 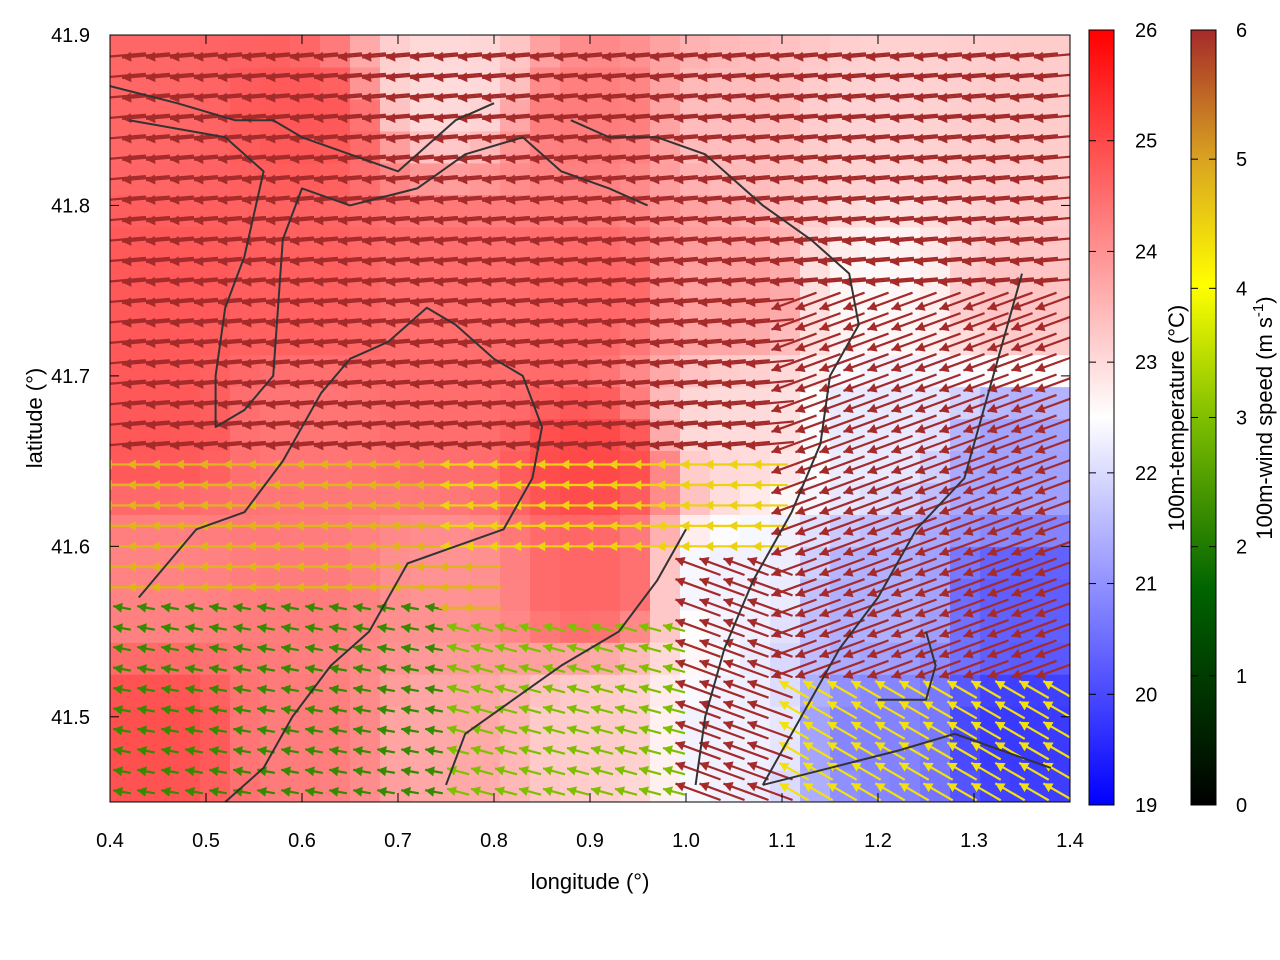 I want to click on x-tick-label: 0.8, so click(x=494, y=841).